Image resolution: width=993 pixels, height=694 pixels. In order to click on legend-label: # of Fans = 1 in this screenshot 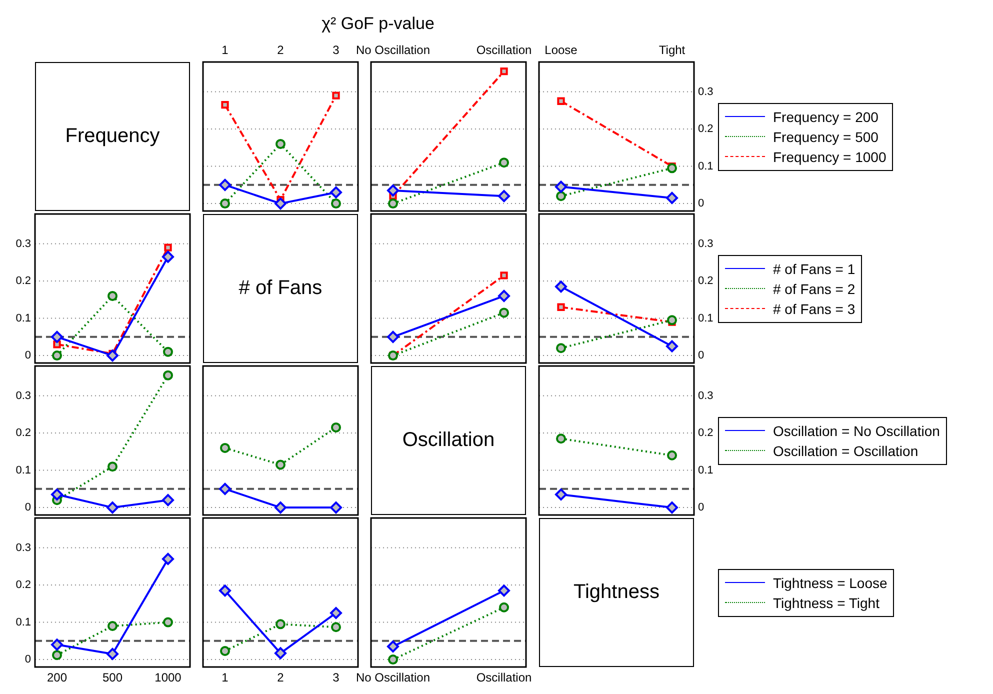, I will do `click(814, 269)`.